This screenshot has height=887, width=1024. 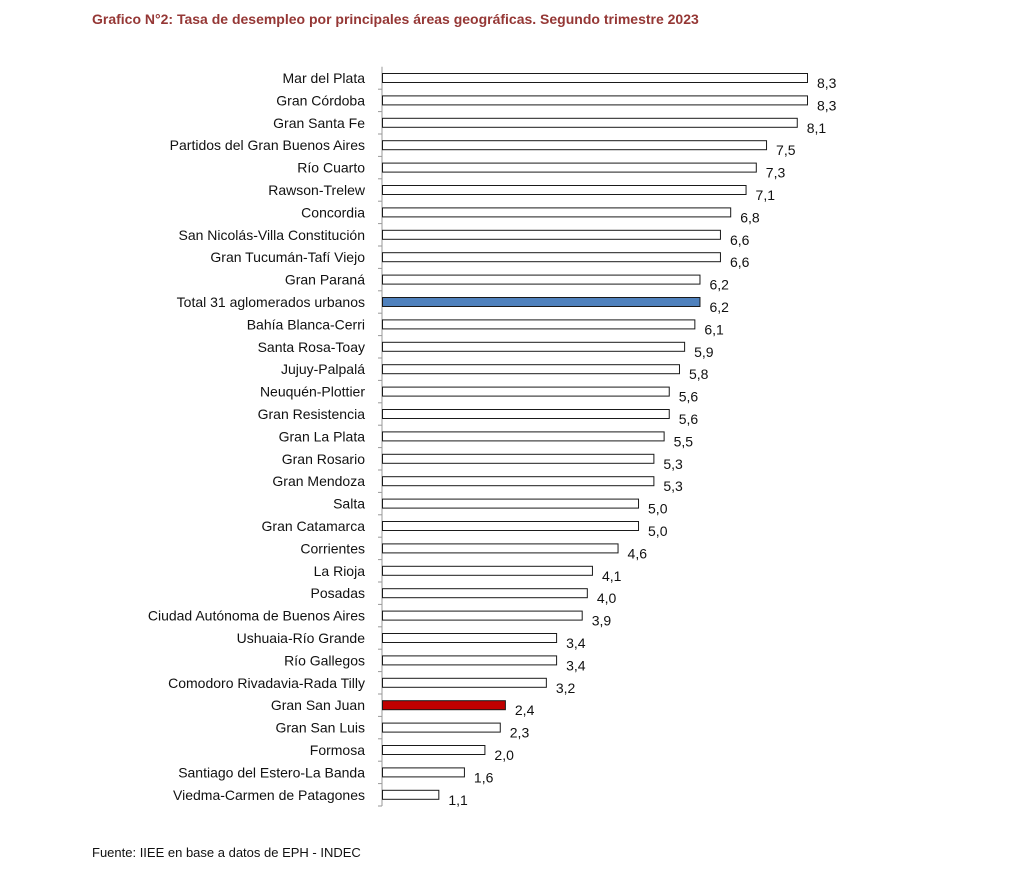 What do you see at coordinates (287, 257) in the screenshot?
I see `category-label: Gran Tucumán-Tafí Viejo` at bounding box center [287, 257].